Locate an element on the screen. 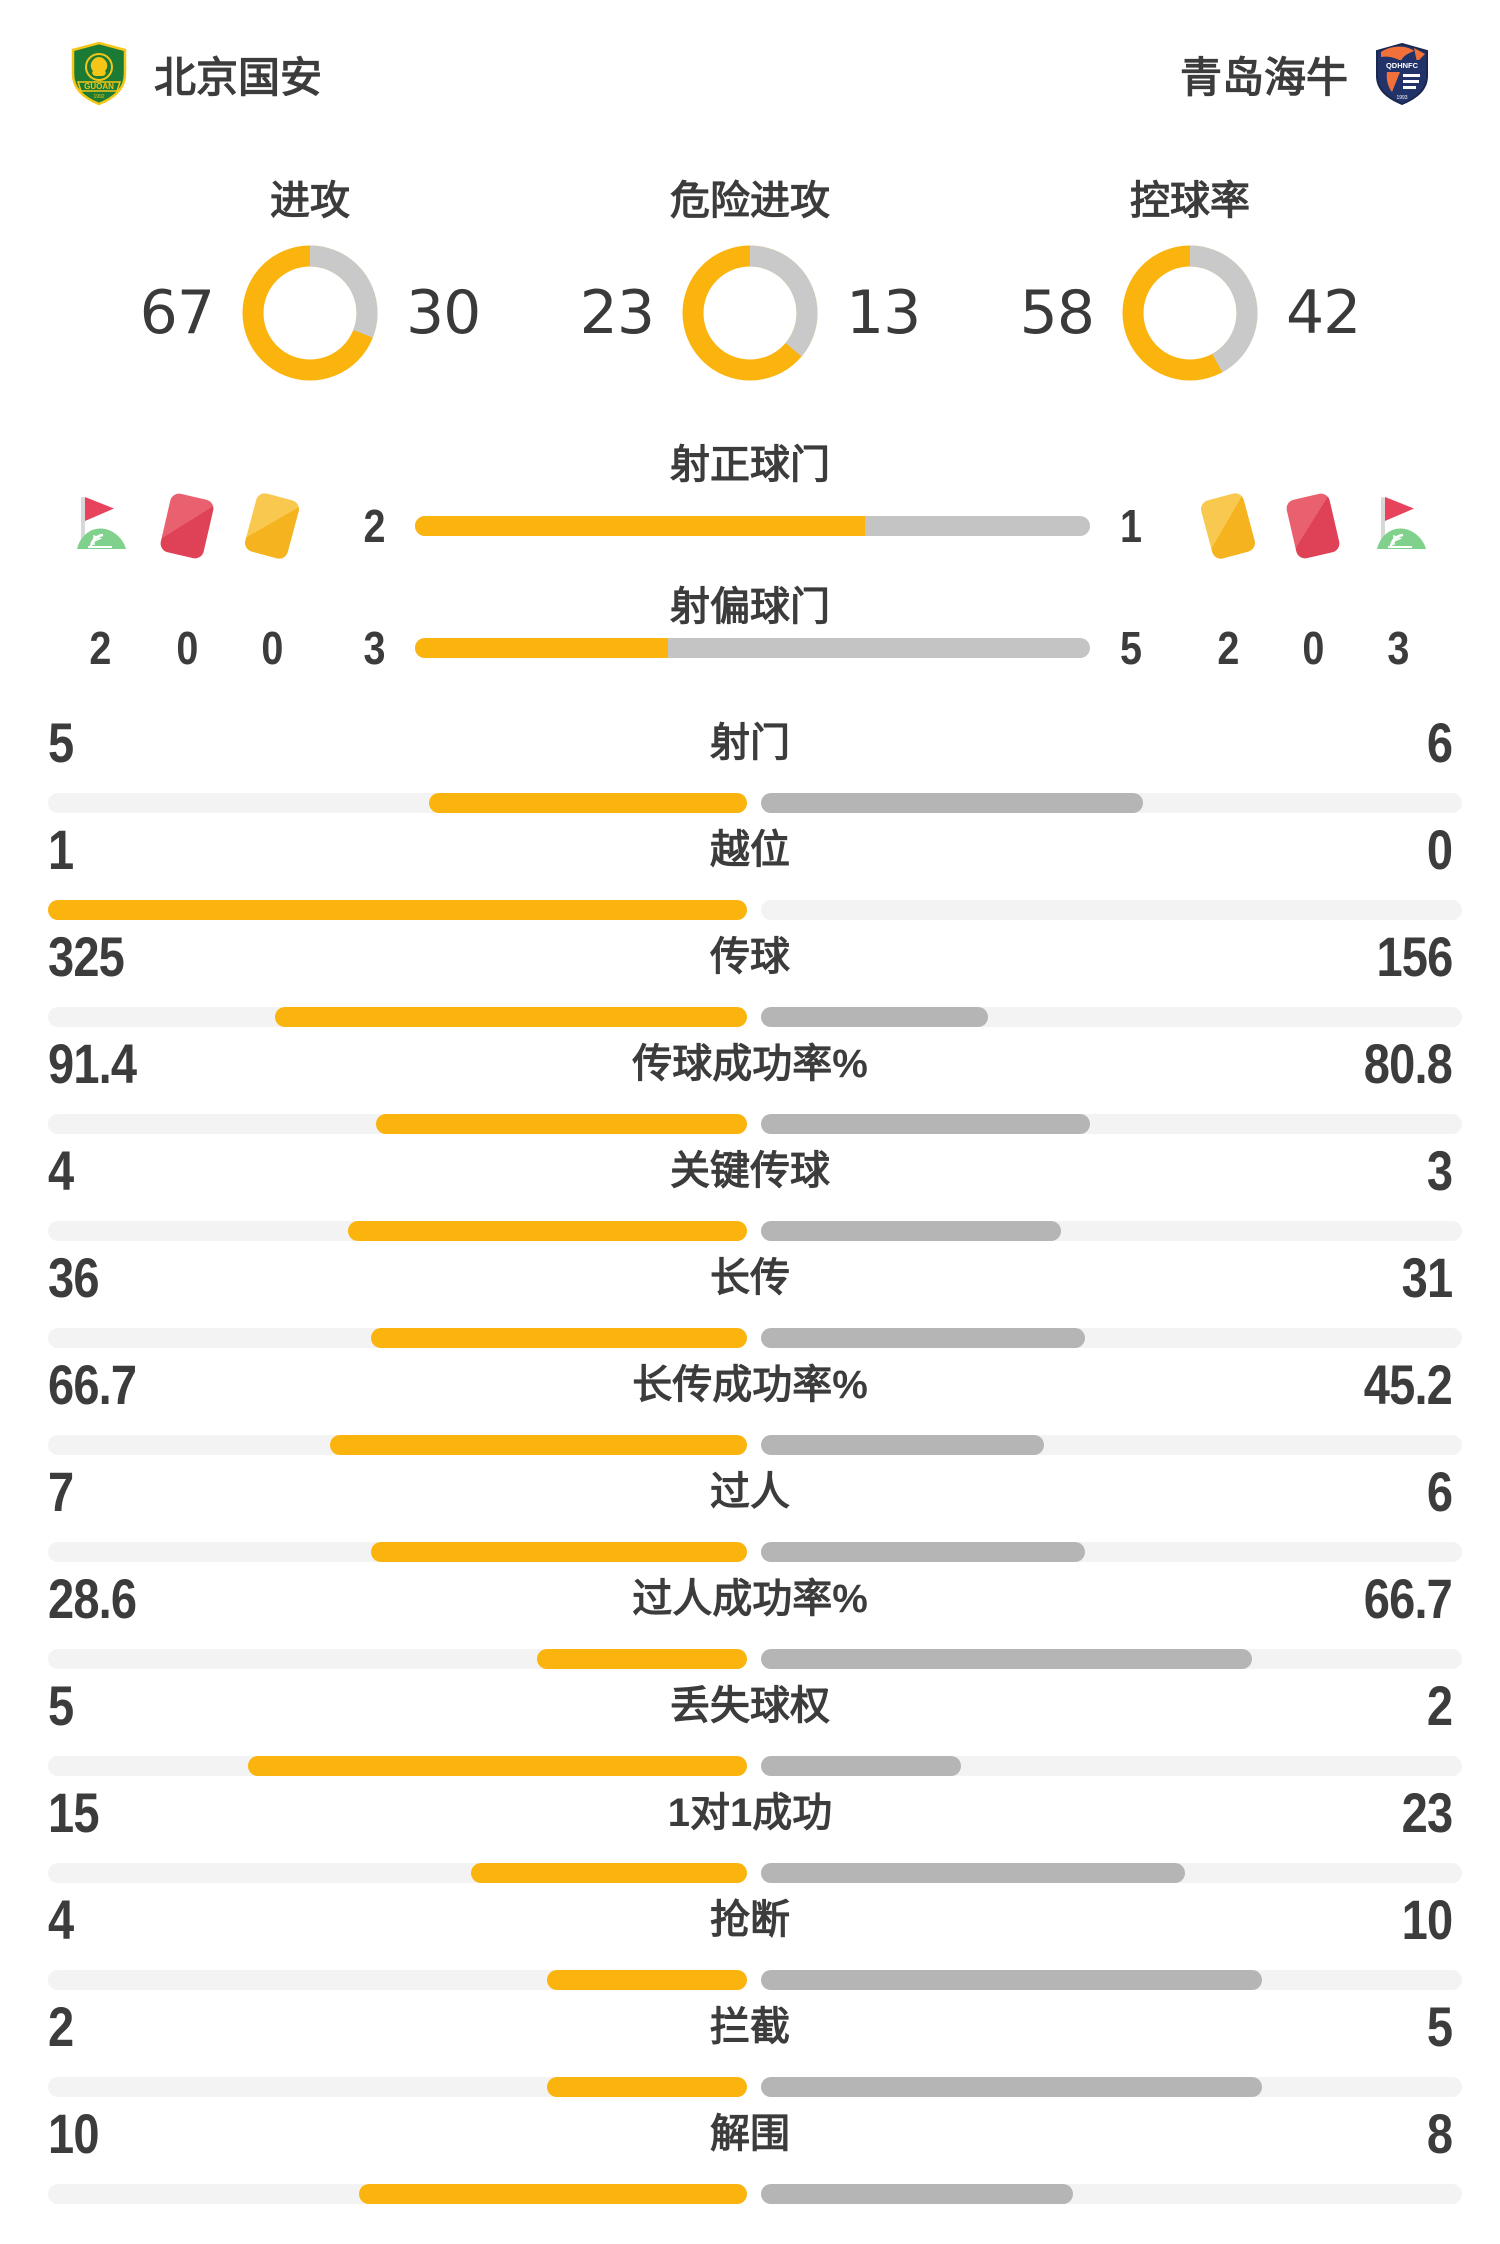 This screenshot has width=1500, height=2244. stat-row: 1 越位 0 is located at coordinates (750, 868).